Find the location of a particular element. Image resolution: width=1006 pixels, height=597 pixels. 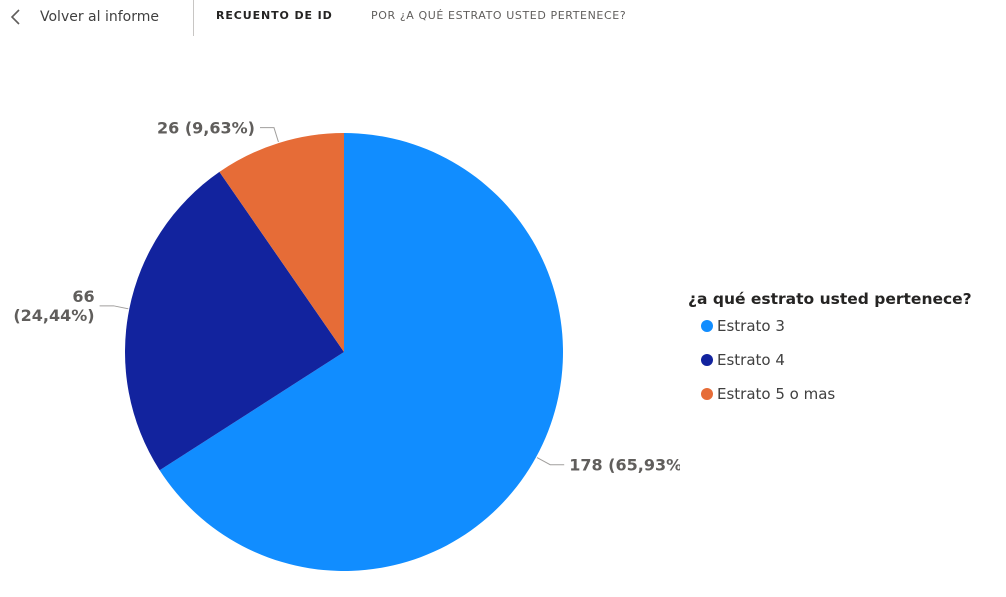

back-to-report-button: Volver al informe is located at coordinates (83, 17).